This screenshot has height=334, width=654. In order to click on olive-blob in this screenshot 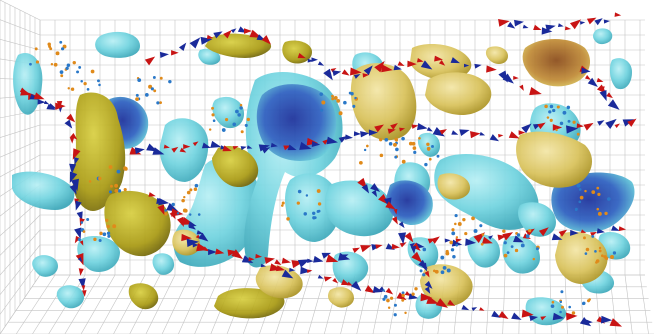, I will do `click(297, 52)`.